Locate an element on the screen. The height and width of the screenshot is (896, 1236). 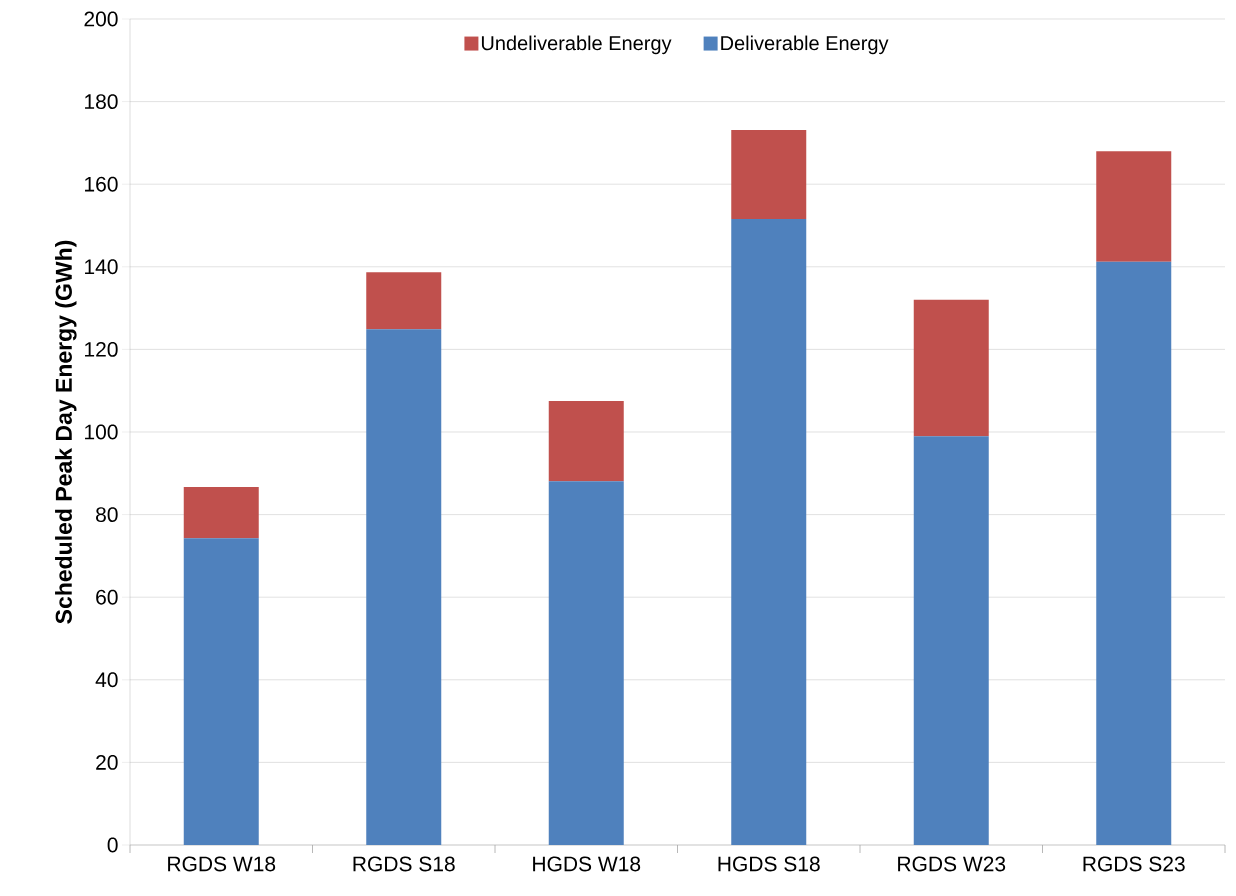
x-tick-label: RGDS W23 is located at coordinates (952, 864).